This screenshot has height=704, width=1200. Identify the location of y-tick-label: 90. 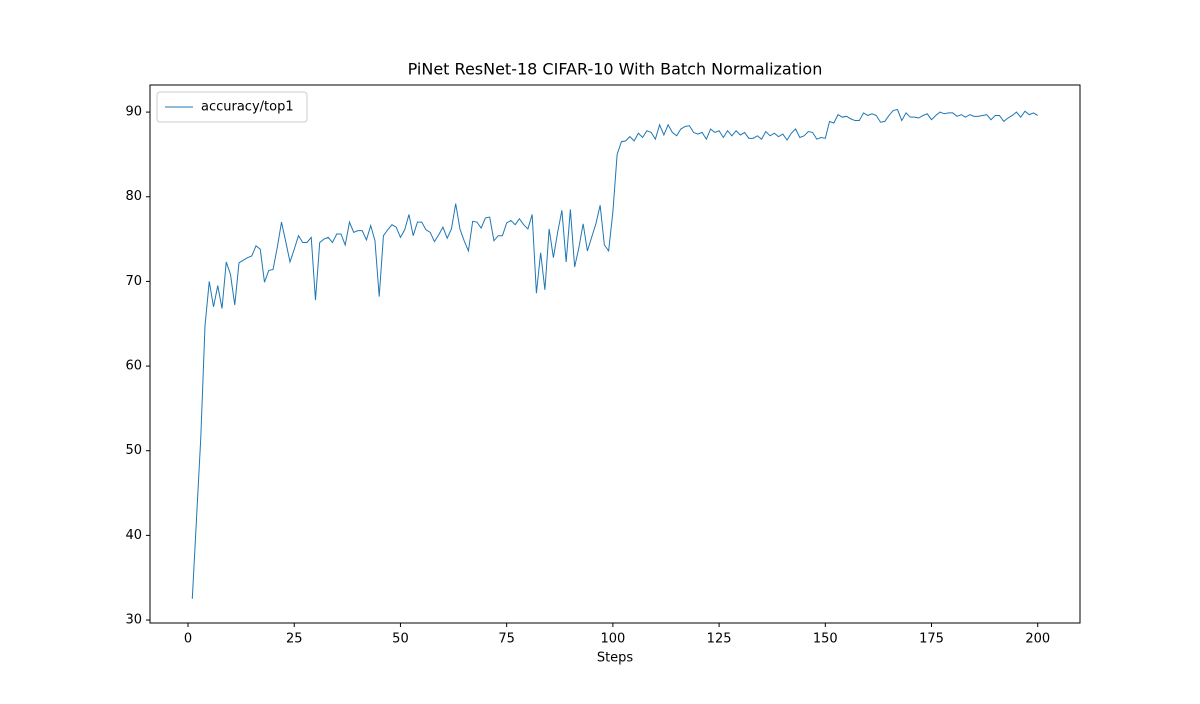
(133, 112).